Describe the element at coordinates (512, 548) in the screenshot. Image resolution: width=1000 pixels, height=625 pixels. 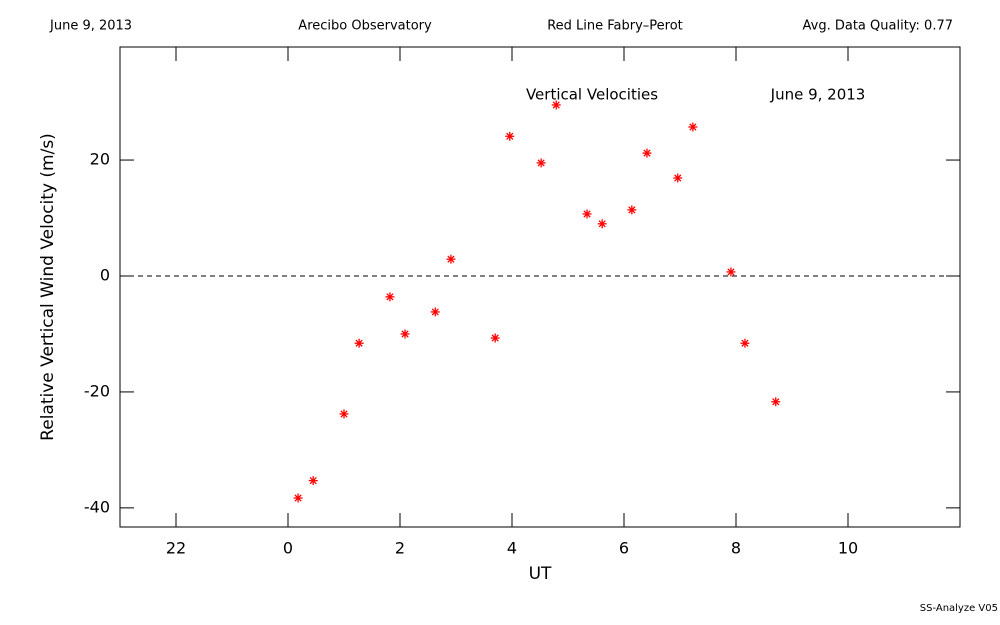
I see `x-tick-label: 4` at that location.